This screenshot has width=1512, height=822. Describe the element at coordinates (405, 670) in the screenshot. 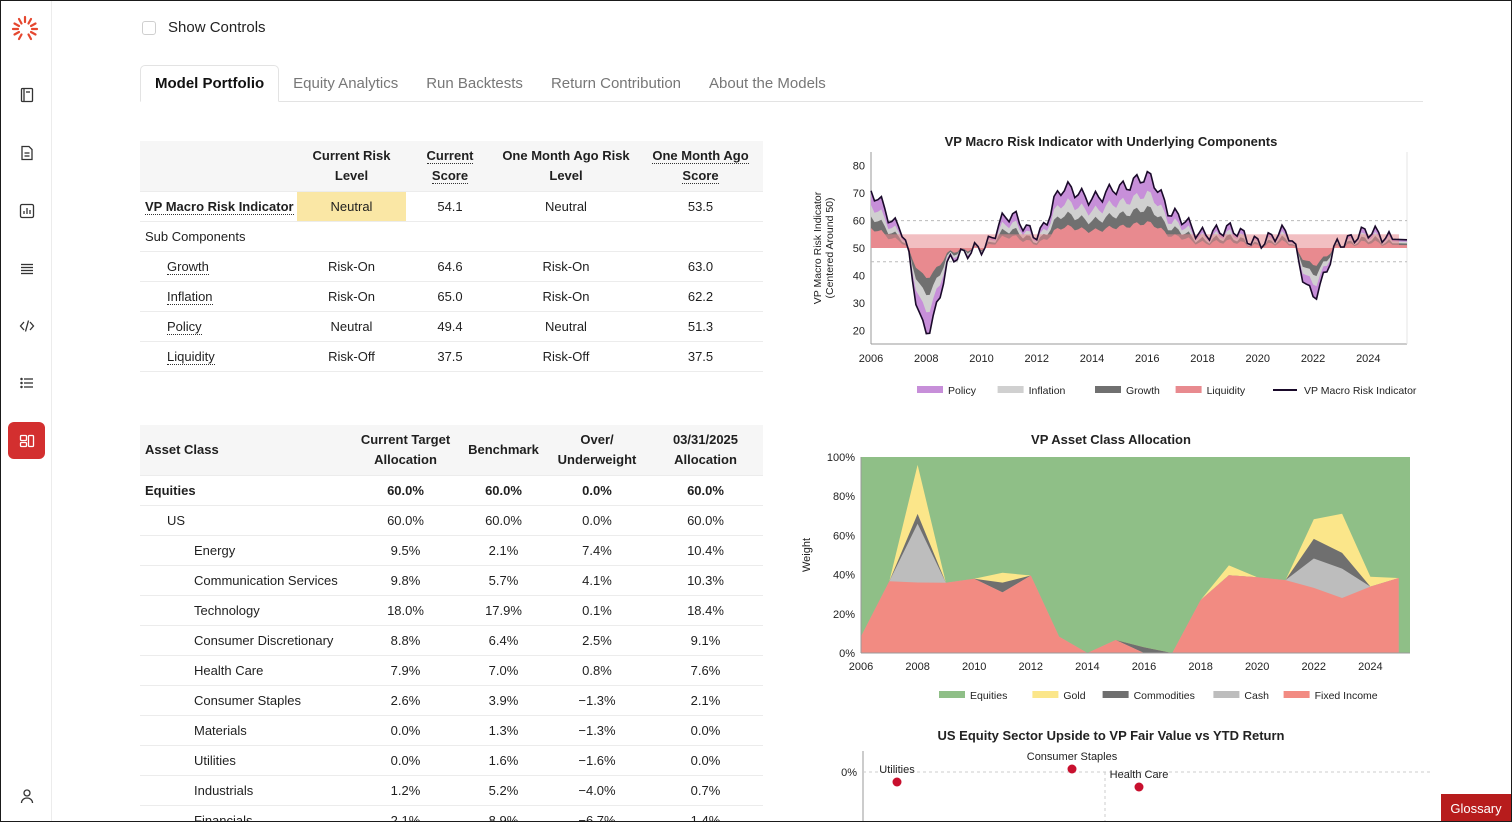

I see `target-cell: 7.9%` at that location.